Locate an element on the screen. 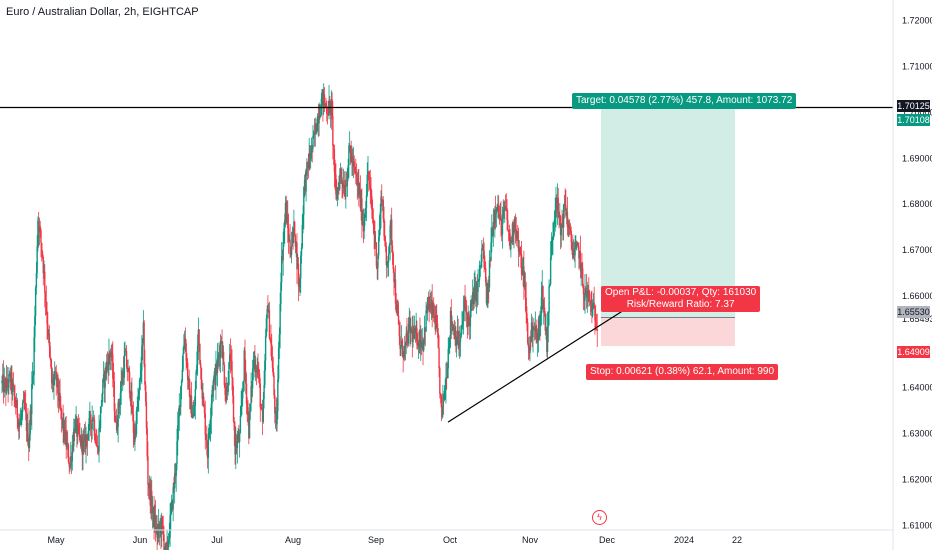 This screenshot has height=550, width=932. y-tick-label: 1.69000 is located at coordinates (917, 158).